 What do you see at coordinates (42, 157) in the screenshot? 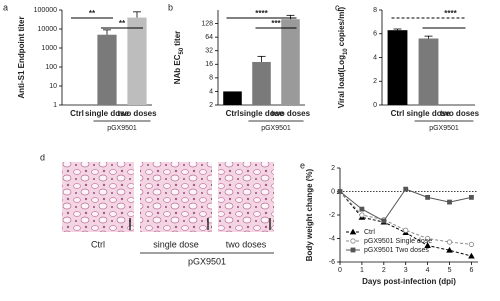
I see `panel-letter: d` at bounding box center [42, 157].